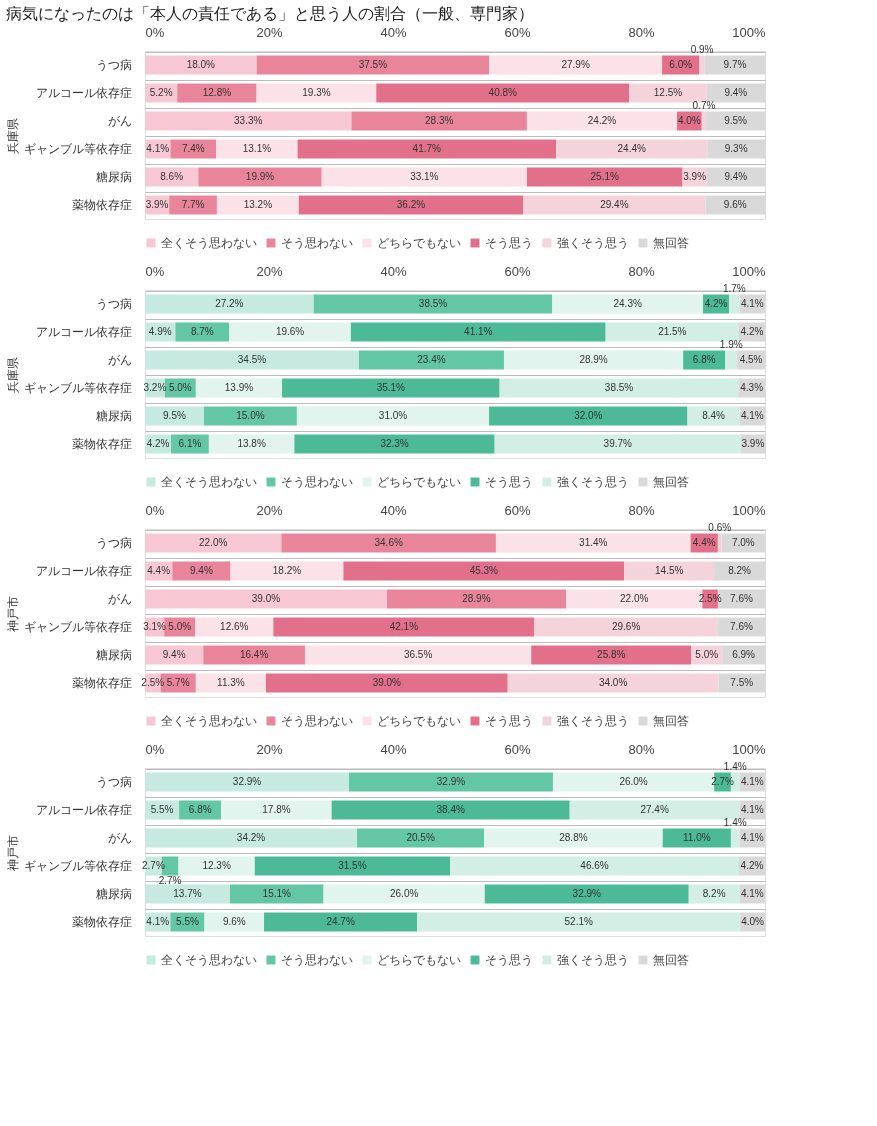  What do you see at coordinates (418, 654) in the screenshot?
I see `data-label: 36.5%` at bounding box center [418, 654].